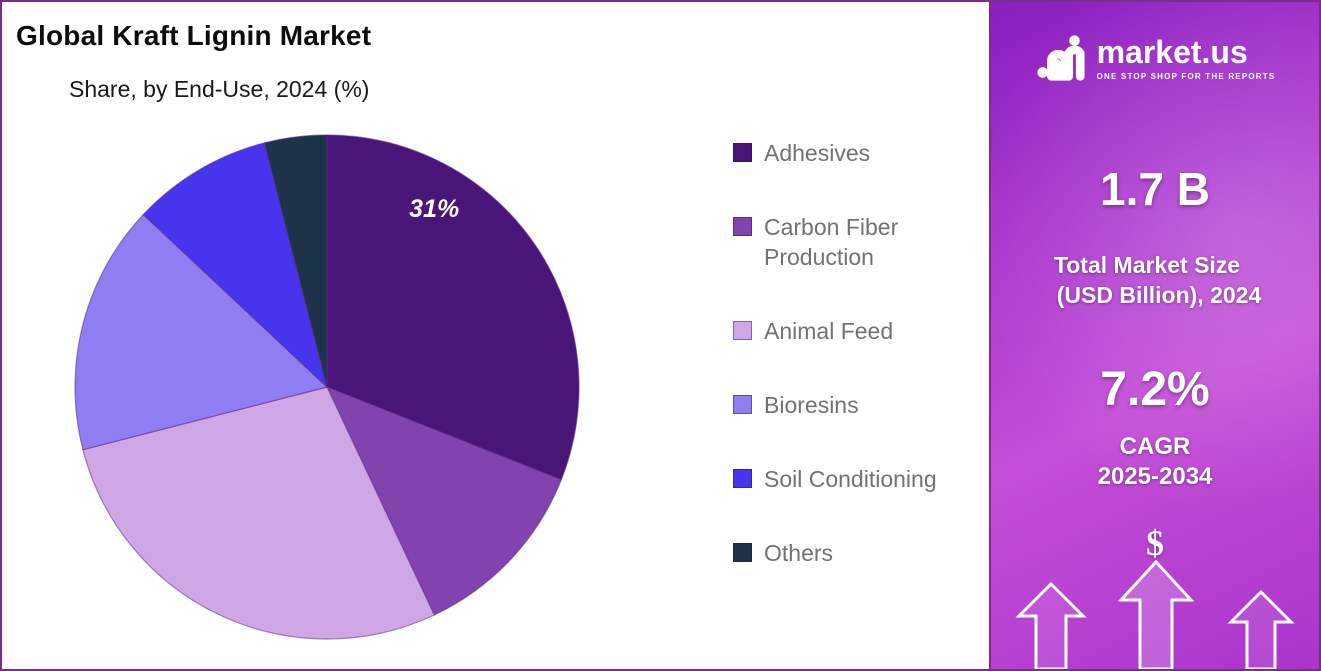 The width and height of the screenshot is (1321, 671). What do you see at coordinates (434, 209) in the screenshot?
I see `pie-slice-label: 31%` at bounding box center [434, 209].